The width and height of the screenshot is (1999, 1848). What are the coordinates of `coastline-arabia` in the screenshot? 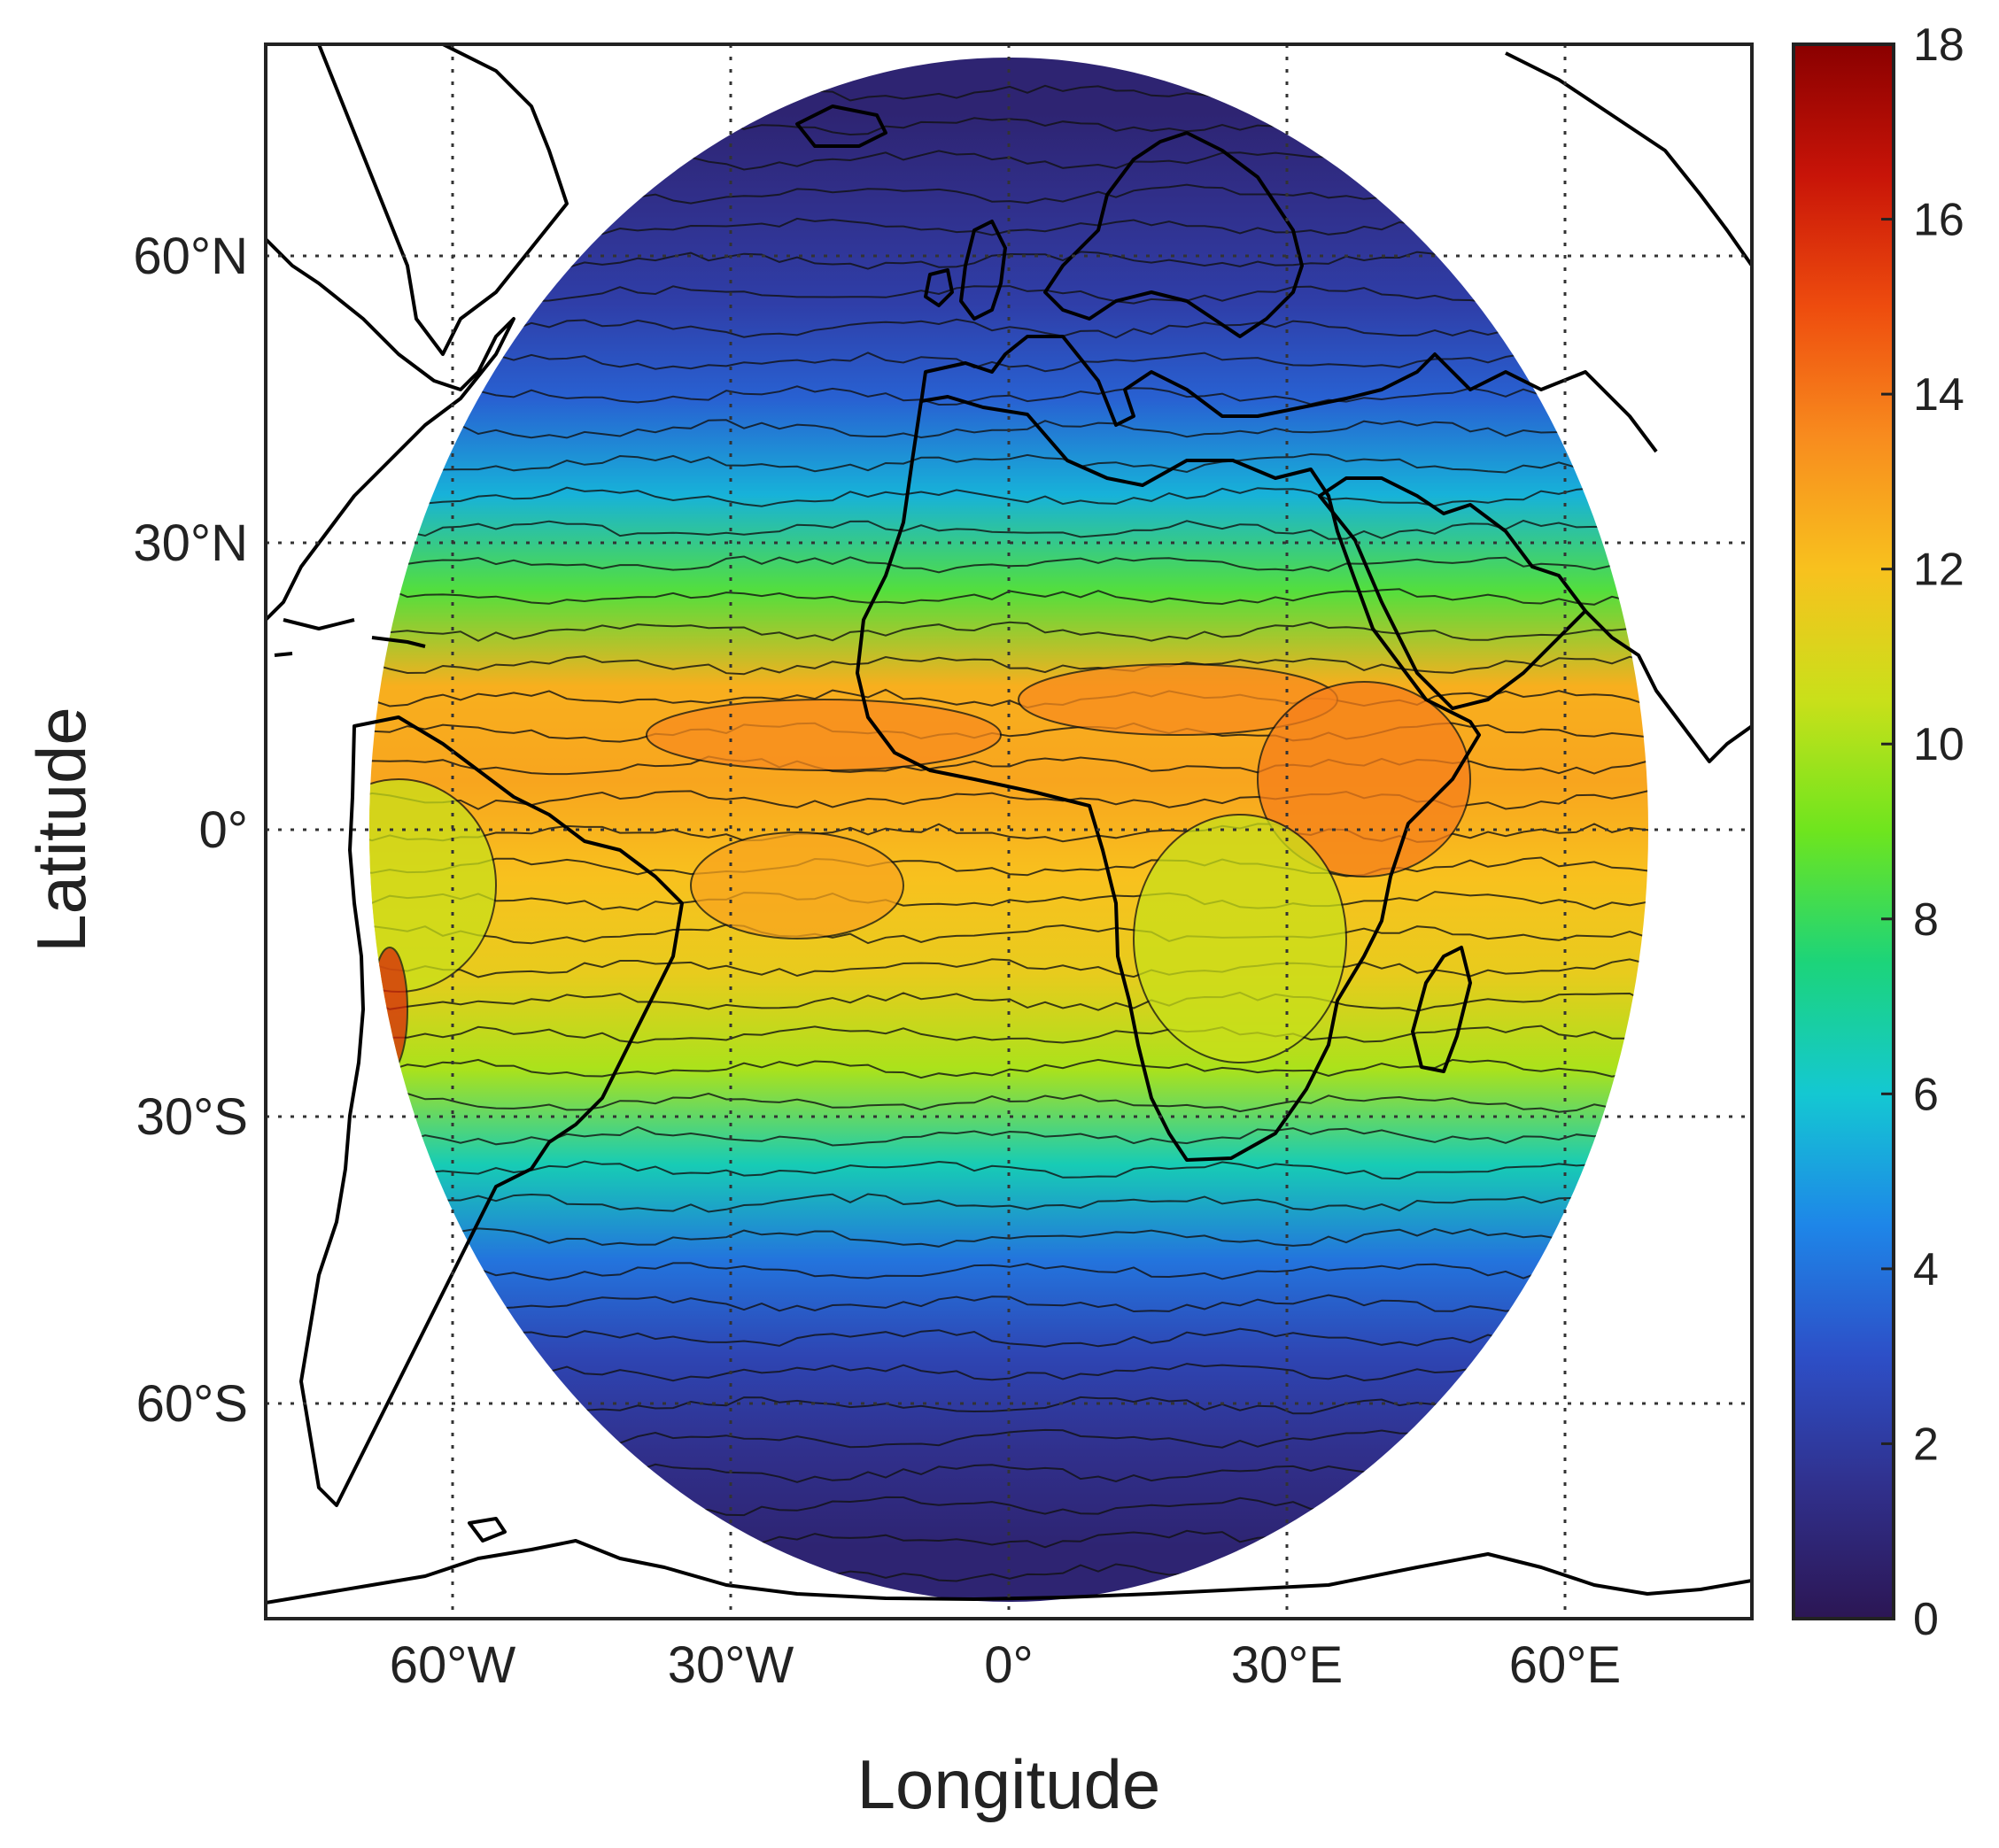 It's located at (1452, 593).